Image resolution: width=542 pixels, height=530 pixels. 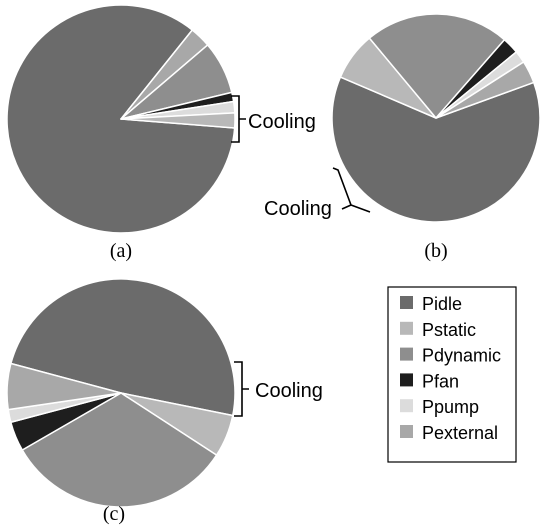 What do you see at coordinates (241, 389) in the screenshot?
I see `cooling-bracket-c` at bounding box center [241, 389].